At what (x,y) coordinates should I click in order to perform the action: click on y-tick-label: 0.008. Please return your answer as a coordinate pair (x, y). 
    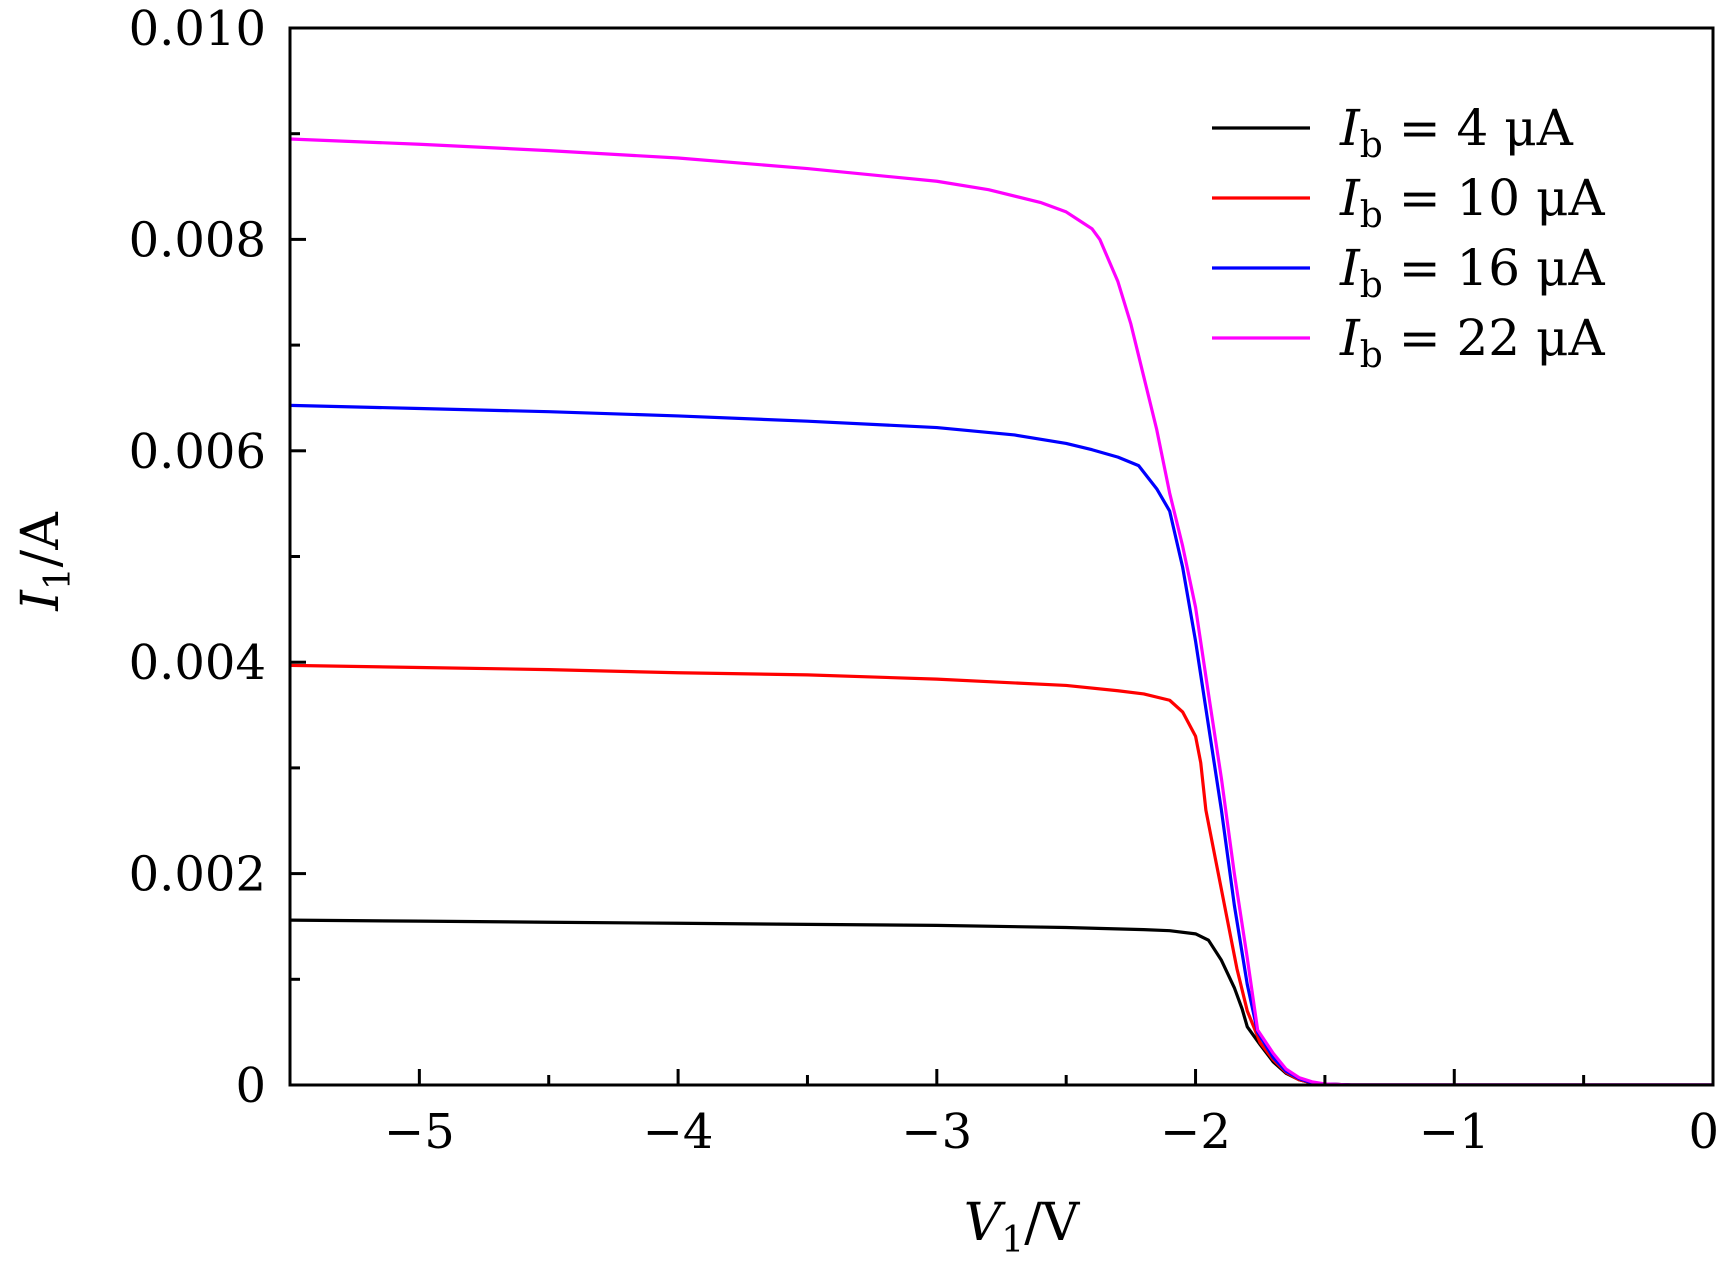
    Looking at the image, I should click on (197, 240).